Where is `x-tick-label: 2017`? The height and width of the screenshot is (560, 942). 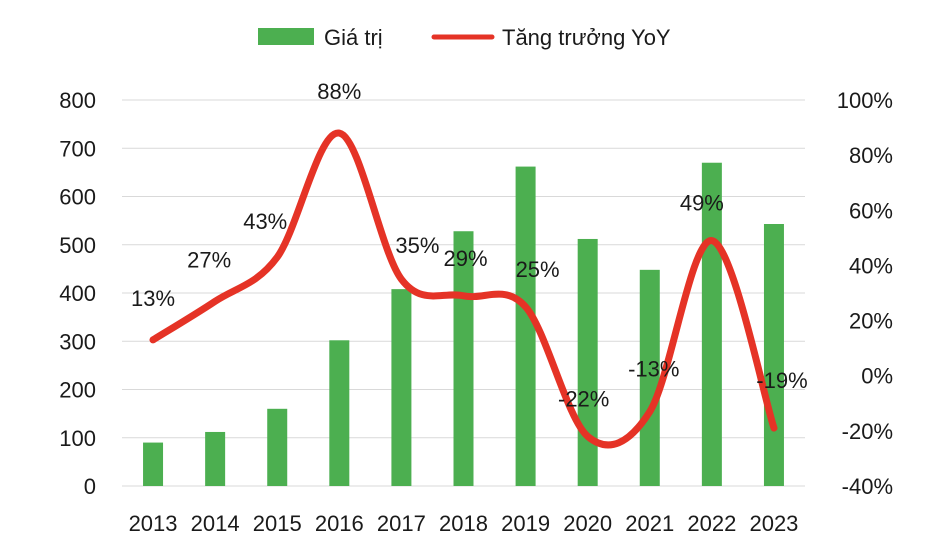
x-tick-label: 2017 is located at coordinates (401, 523).